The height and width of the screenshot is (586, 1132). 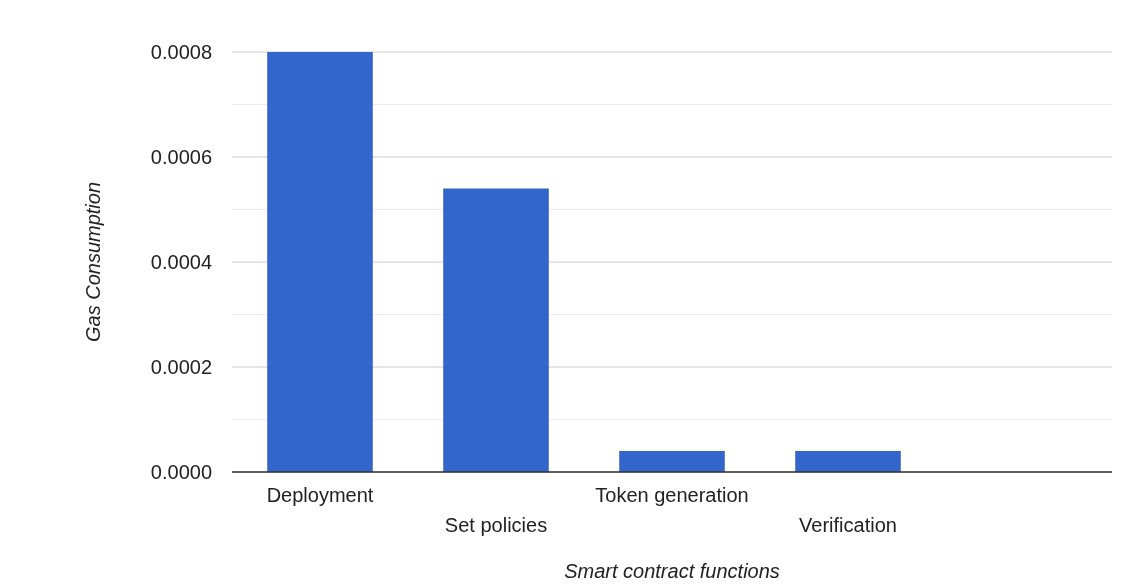 What do you see at coordinates (496, 525) in the screenshot?
I see `x-tick-label: Set policies` at bounding box center [496, 525].